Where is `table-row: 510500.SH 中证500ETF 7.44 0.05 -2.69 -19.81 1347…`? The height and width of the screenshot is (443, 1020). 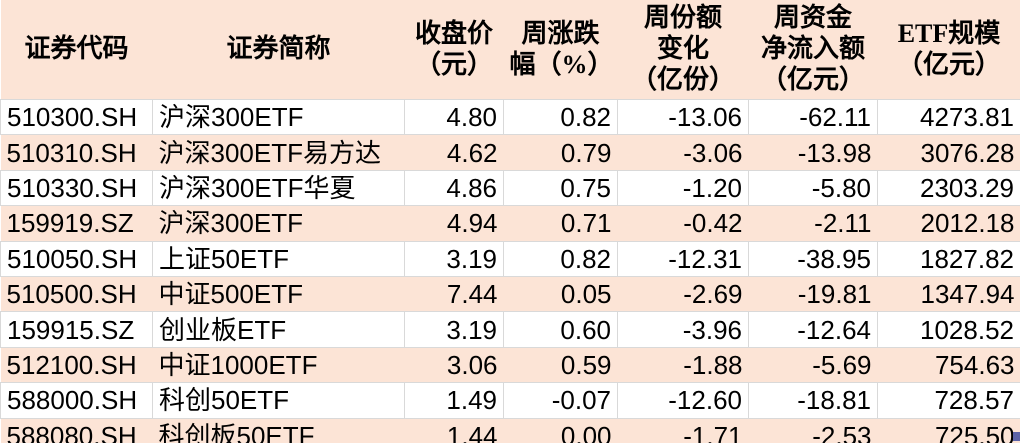 table-row: 510500.SH 中证500ETF 7.44 0.05 -2.69 -19.81 1347… is located at coordinates (510, 294).